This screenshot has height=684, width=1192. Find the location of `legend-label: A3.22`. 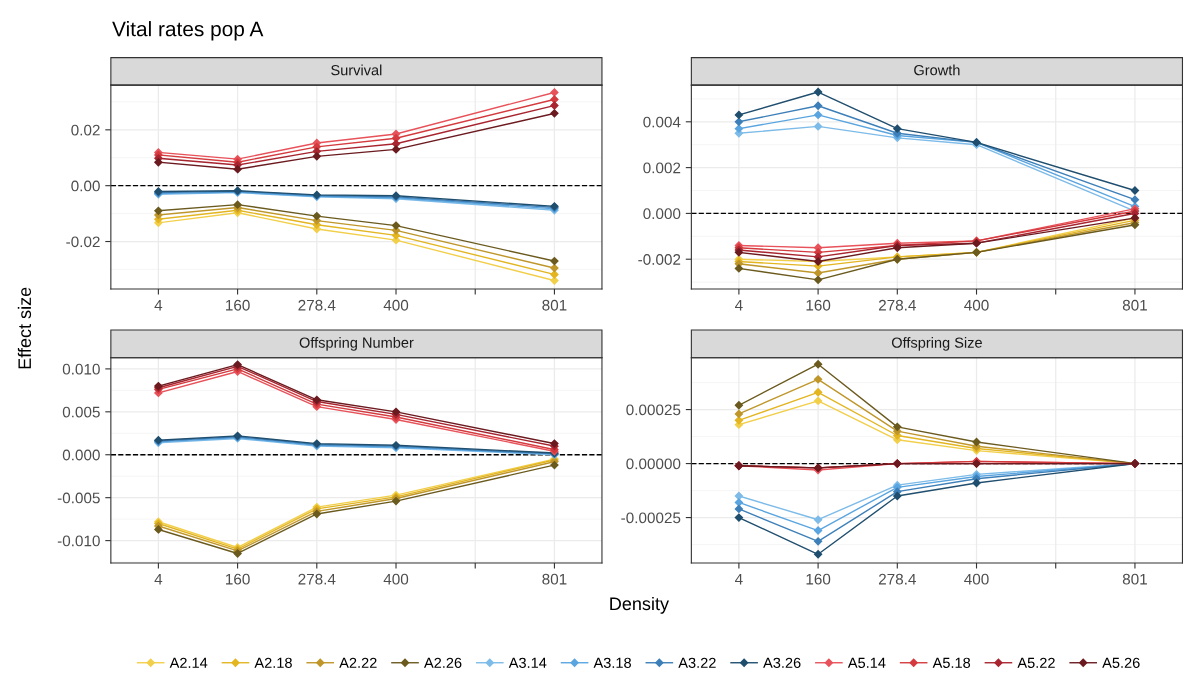

legend-label: A3.22 is located at coordinates (697, 662).